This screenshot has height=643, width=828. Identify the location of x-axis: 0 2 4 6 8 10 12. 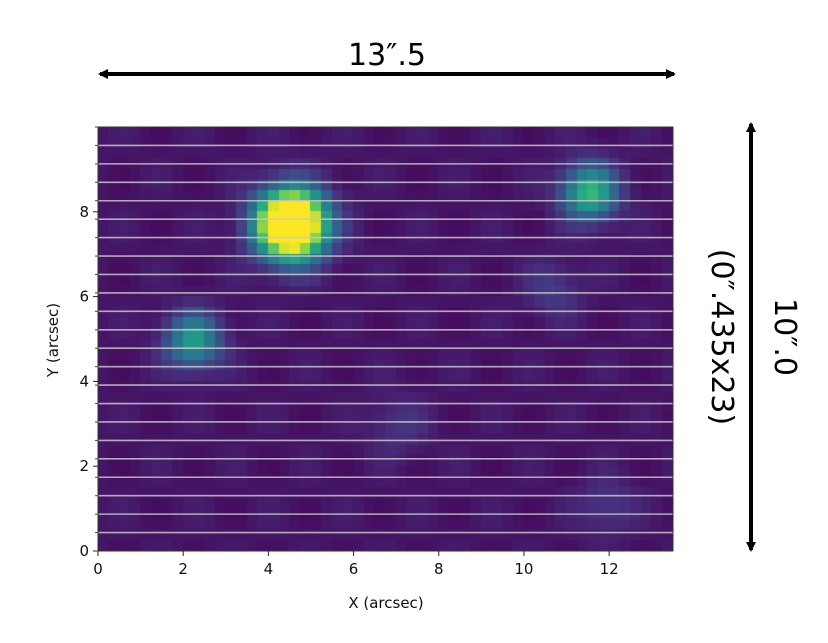
(356, 564).